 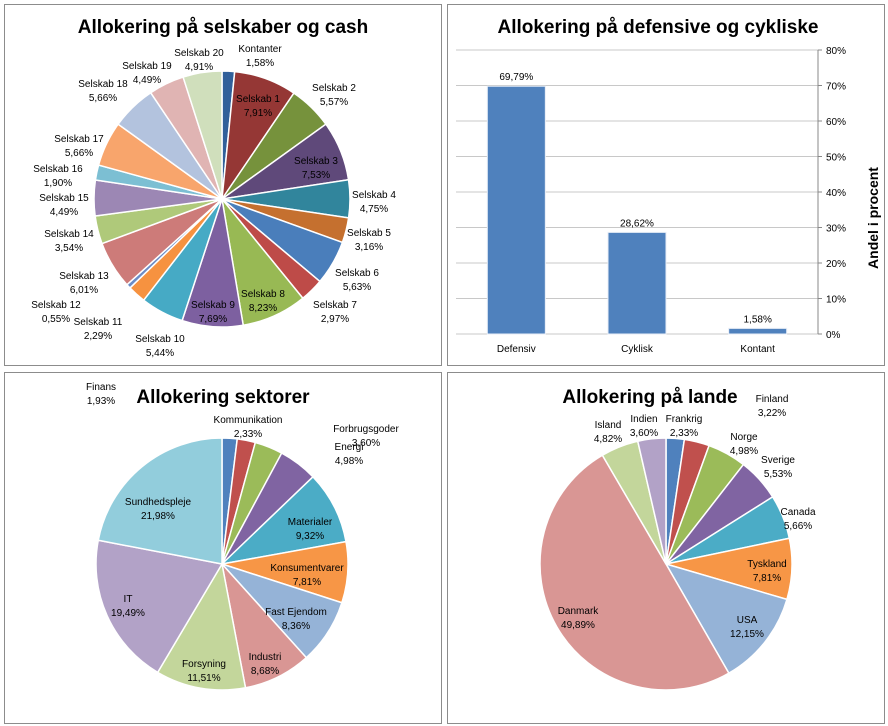 What do you see at coordinates (836, 300) in the screenshot?
I see `y-tick-label: 10%` at bounding box center [836, 300].